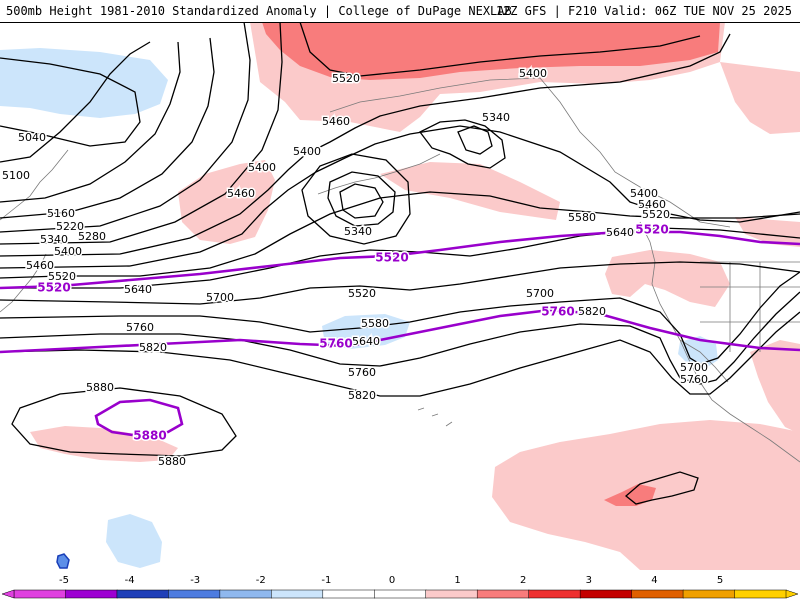 The width and height of the screenshot is (800, 604). I want to click on contour-label-5640-west: 5640, so click(138, 289).